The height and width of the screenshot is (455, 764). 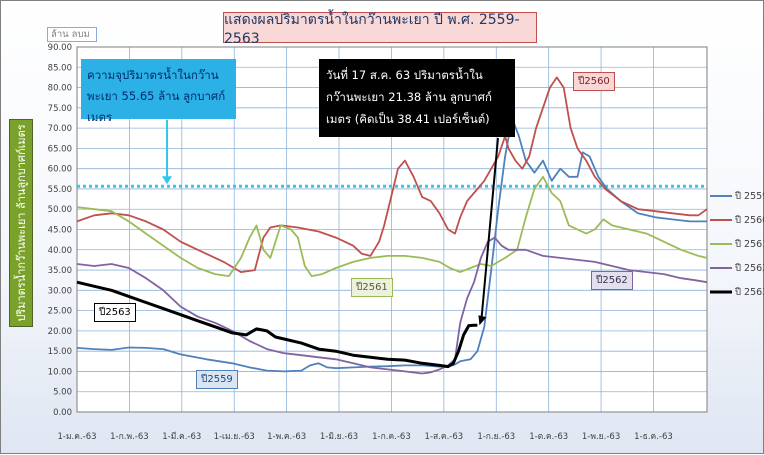 What do you see at coordinates (594, 81) in the screenshot?
I see `series-tag-2560: ปี2560` at bounding box center [594, 81].